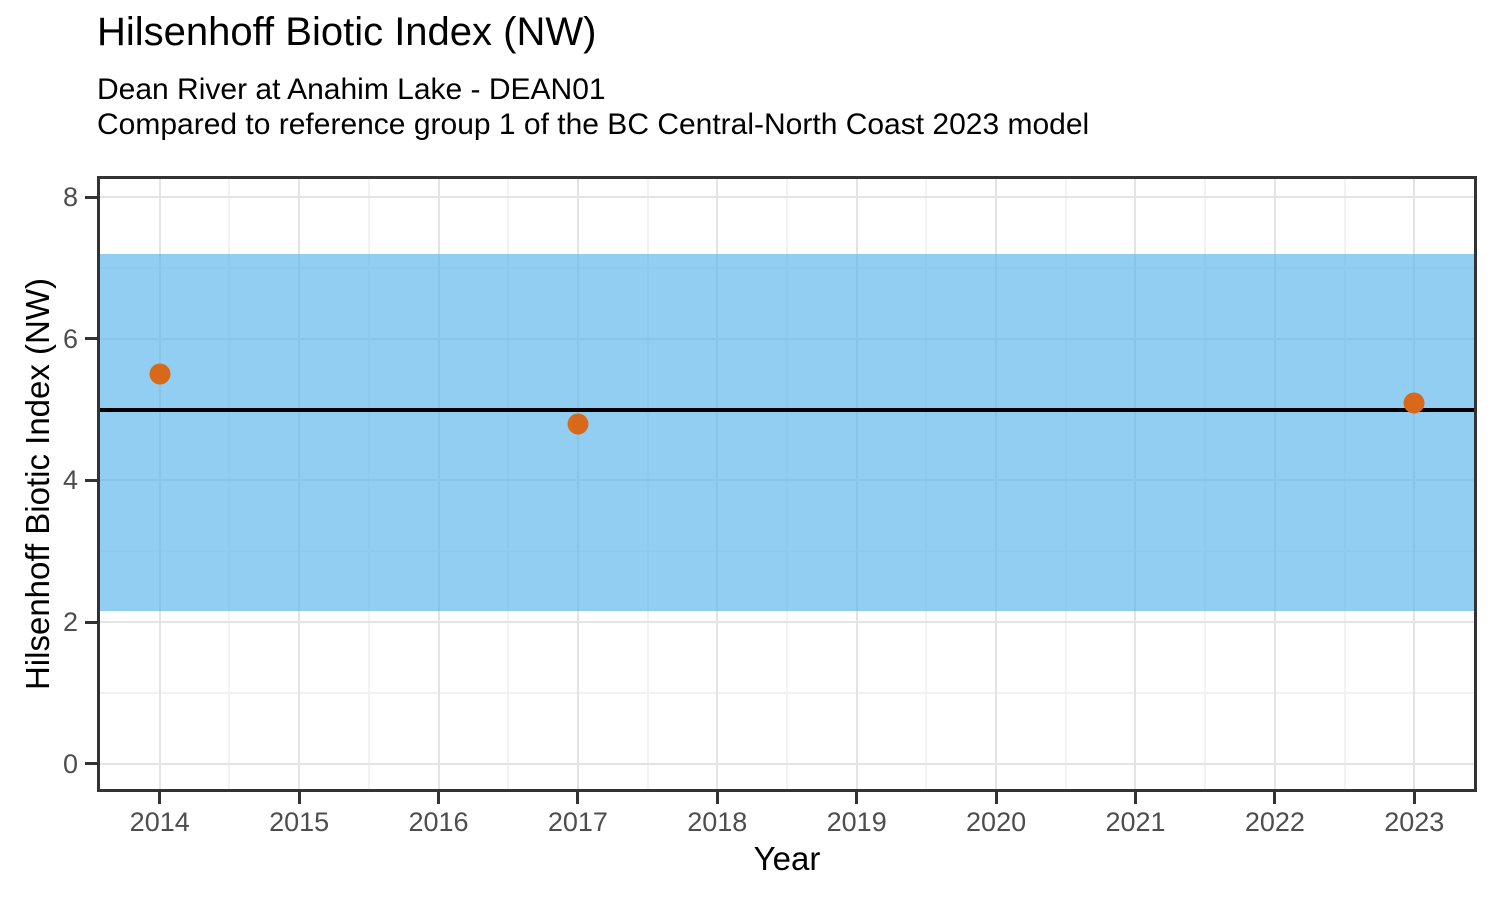 Image resolution: width=1500 pixels, height=900 pixels. Describe the element at coordinates (996, 798) in the screenshot. I see `x-tick-2020` at that location.